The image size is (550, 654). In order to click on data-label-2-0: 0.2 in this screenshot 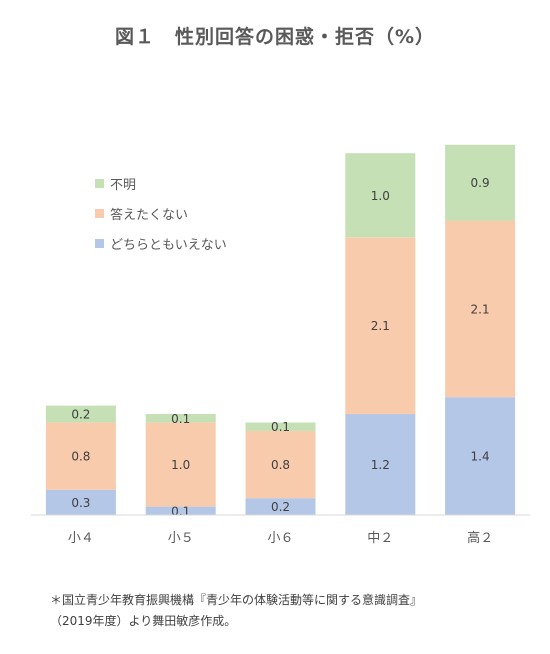, I will do `click(280, 507)`.